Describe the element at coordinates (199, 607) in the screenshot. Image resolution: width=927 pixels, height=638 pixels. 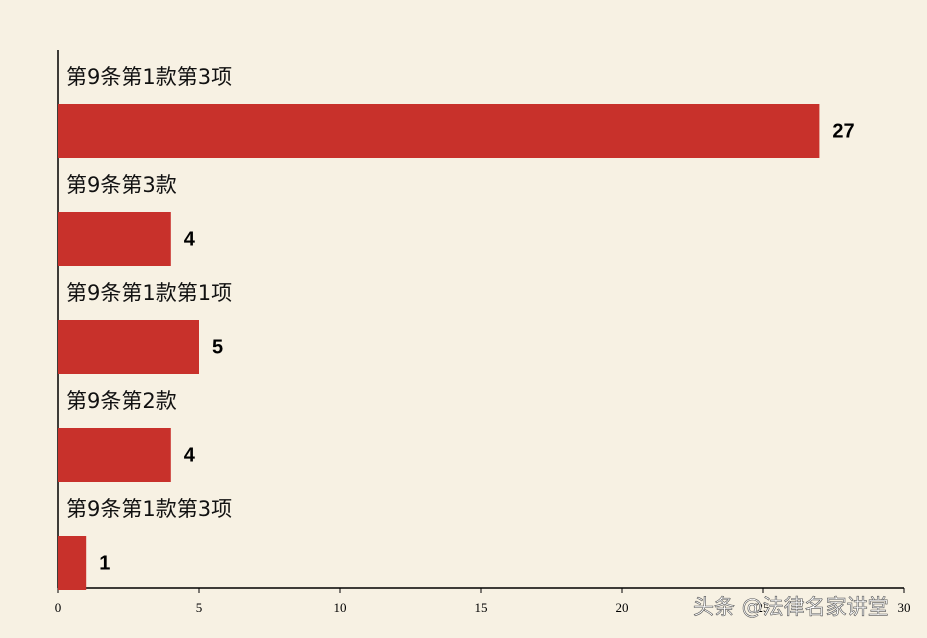
I see `x-tick-label: 5` at that location.